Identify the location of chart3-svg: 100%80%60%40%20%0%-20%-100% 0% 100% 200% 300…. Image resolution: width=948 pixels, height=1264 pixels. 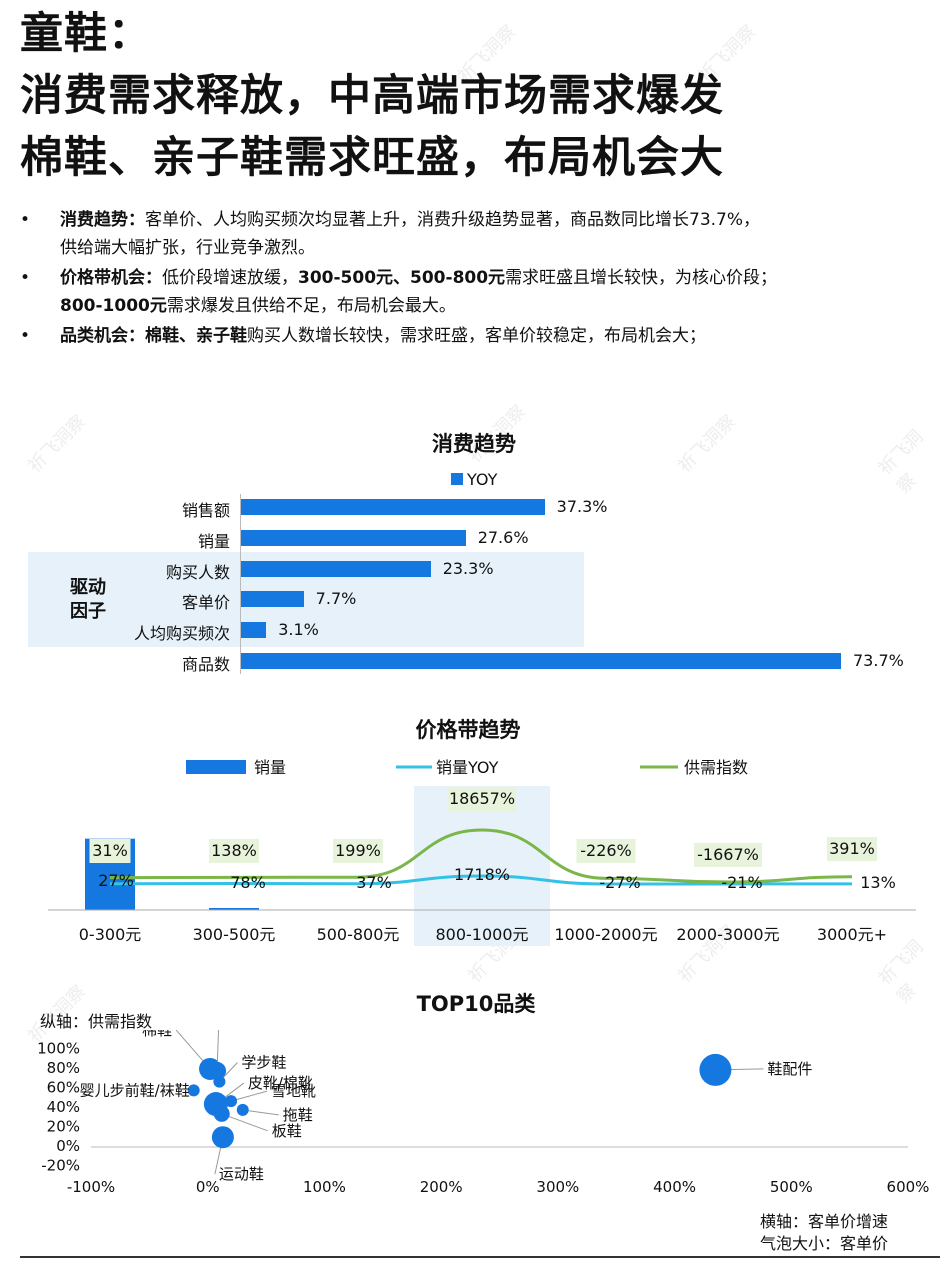
(483, 1113).